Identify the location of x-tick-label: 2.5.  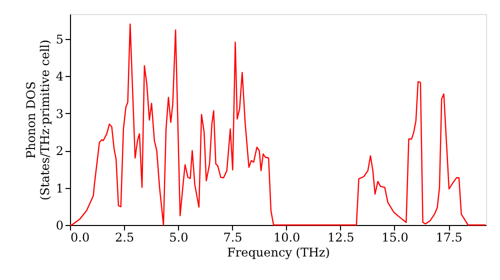
(124, 237).